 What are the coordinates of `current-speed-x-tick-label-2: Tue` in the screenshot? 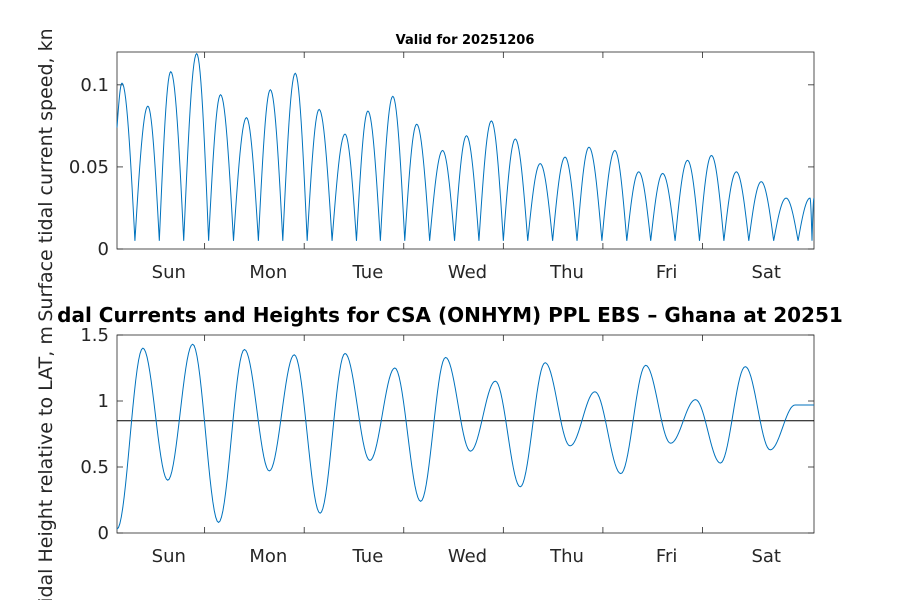 It's located at (368, 272).